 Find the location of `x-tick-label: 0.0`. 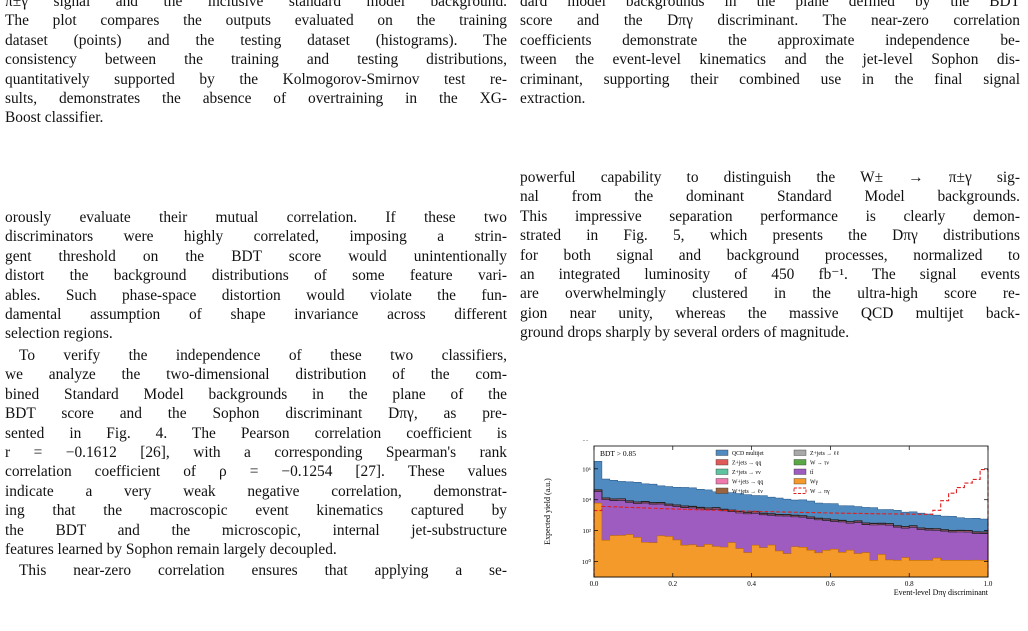

x-tick-label: 0.0 is located at coordinates (594, 584).